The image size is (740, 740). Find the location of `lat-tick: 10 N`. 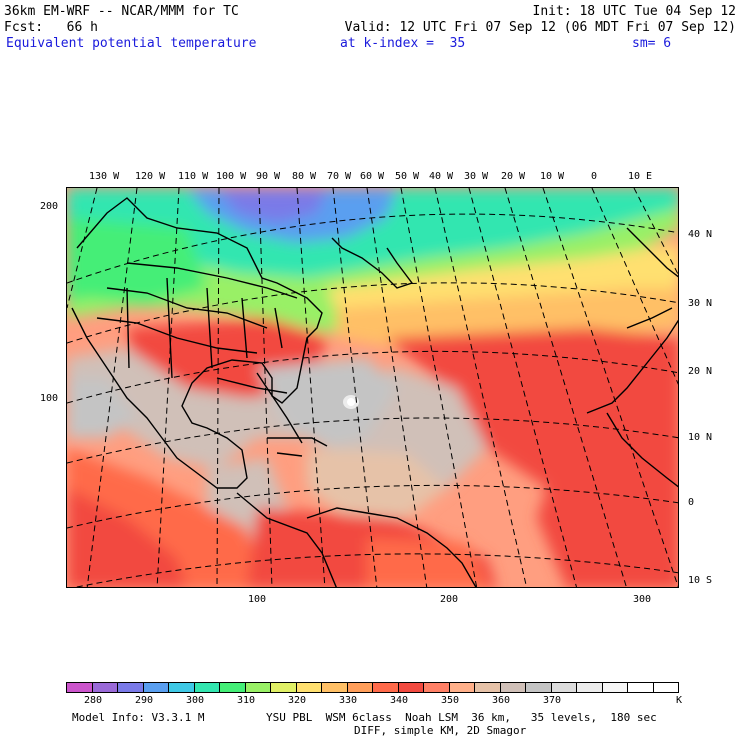

lat-tick: 10 N is located at coordinates (700, 437).